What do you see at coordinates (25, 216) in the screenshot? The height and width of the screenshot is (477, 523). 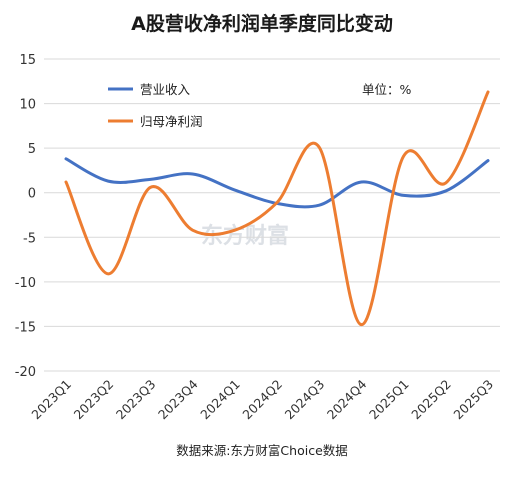 I see `y-axis: 15 10 5 0 -5 -10 -15 -20` at bounding box center [25, 216].